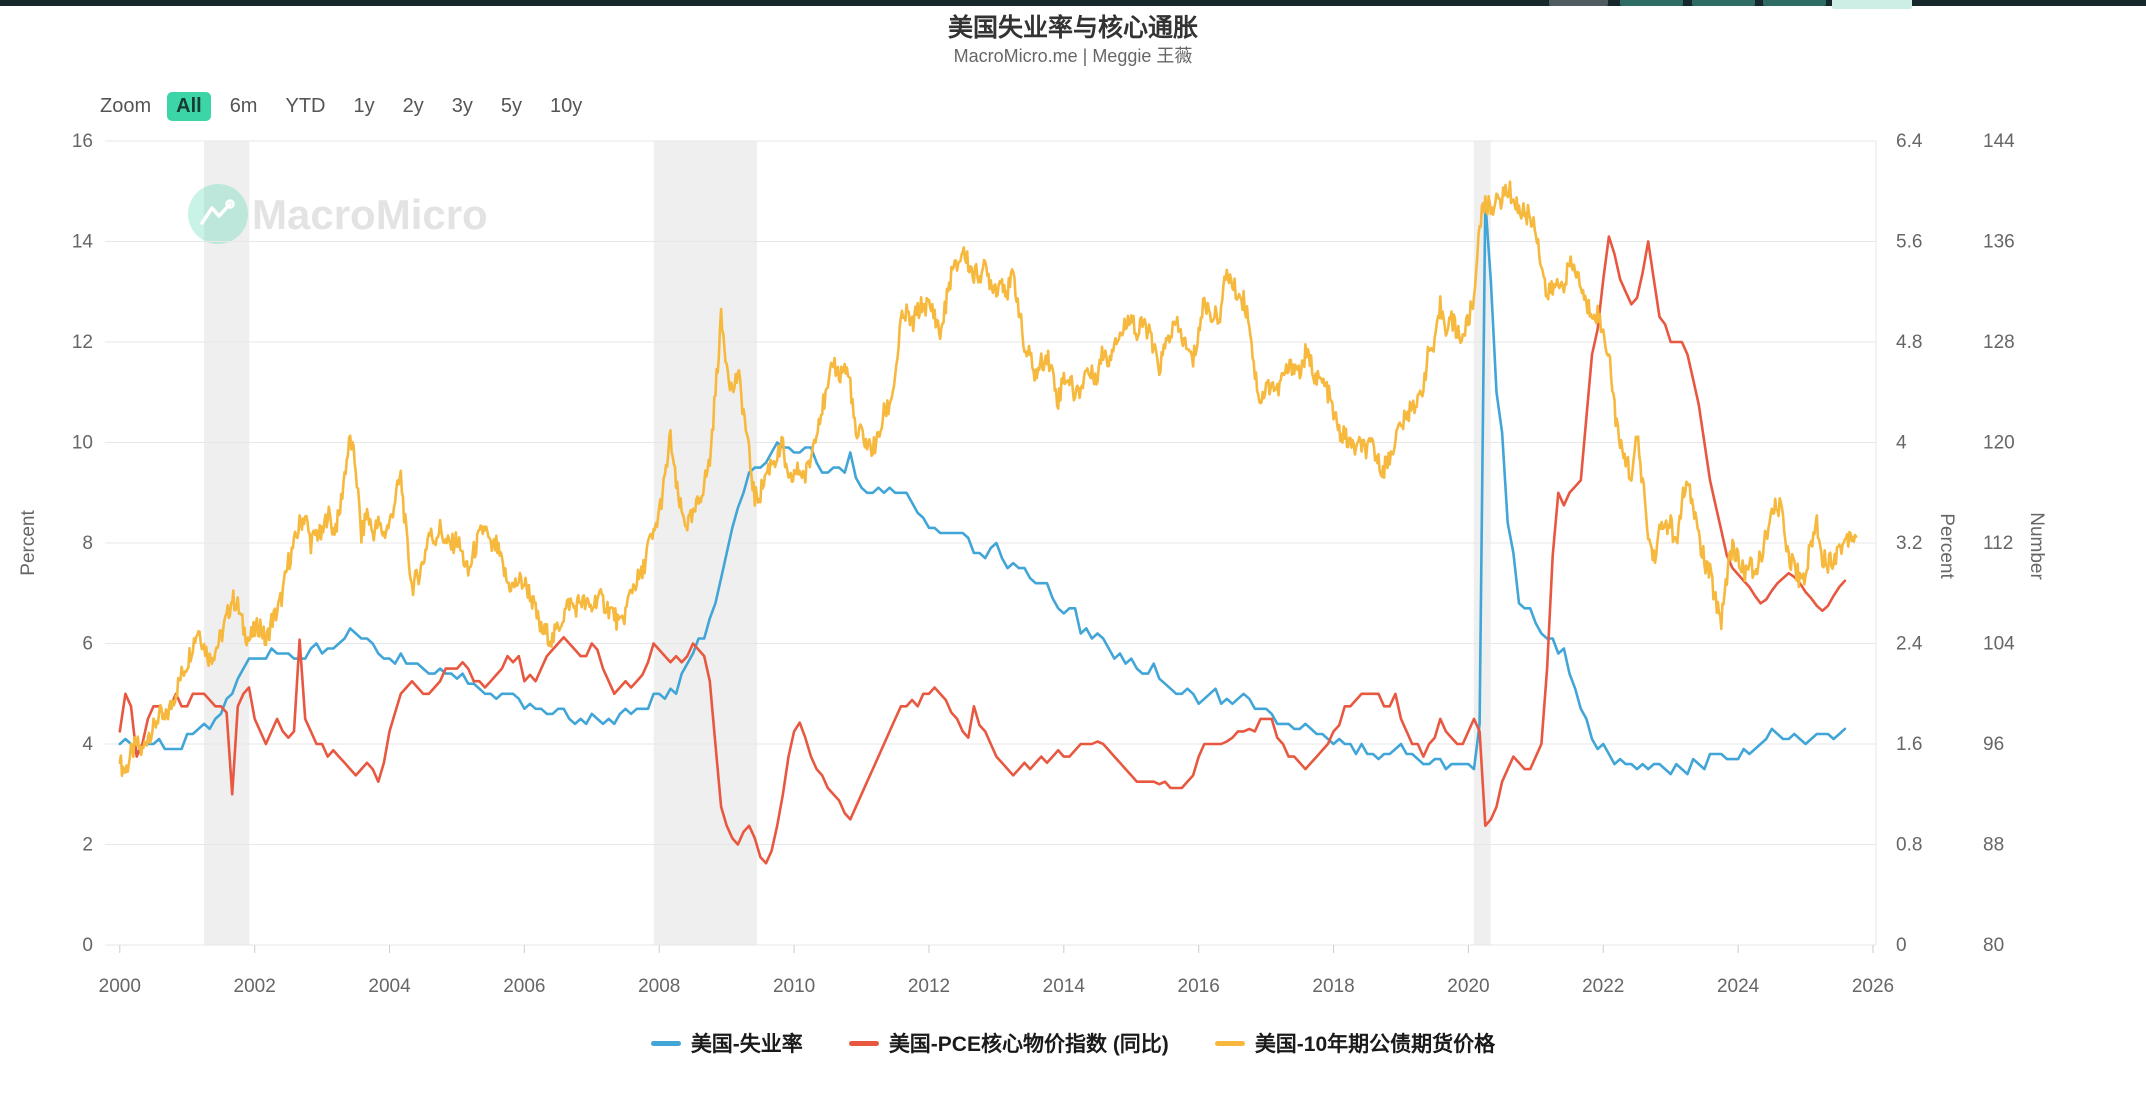 This screenshot has height=1099, width=2146. I want to click on x-axis-tick-label: 2008, so click(659, 986).